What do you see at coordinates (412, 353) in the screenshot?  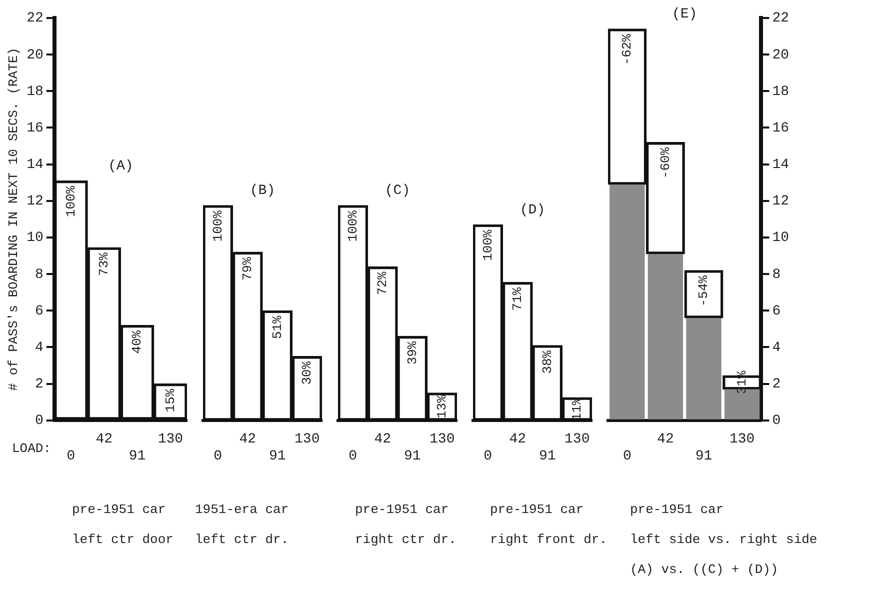 I see `annotation: 39%` at bounding box center [412, 353].